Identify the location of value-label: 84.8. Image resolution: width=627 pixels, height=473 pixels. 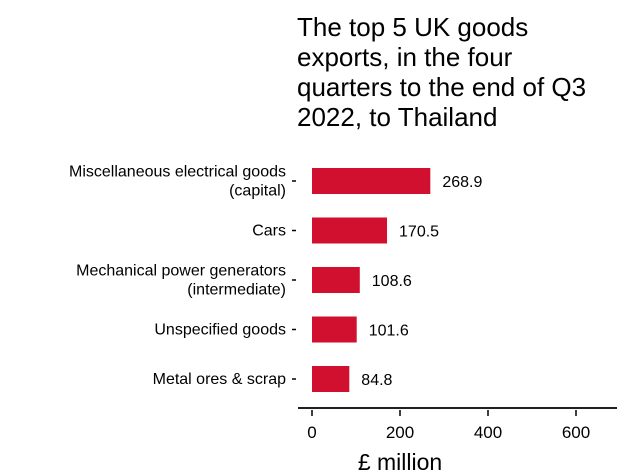
(376, 380).